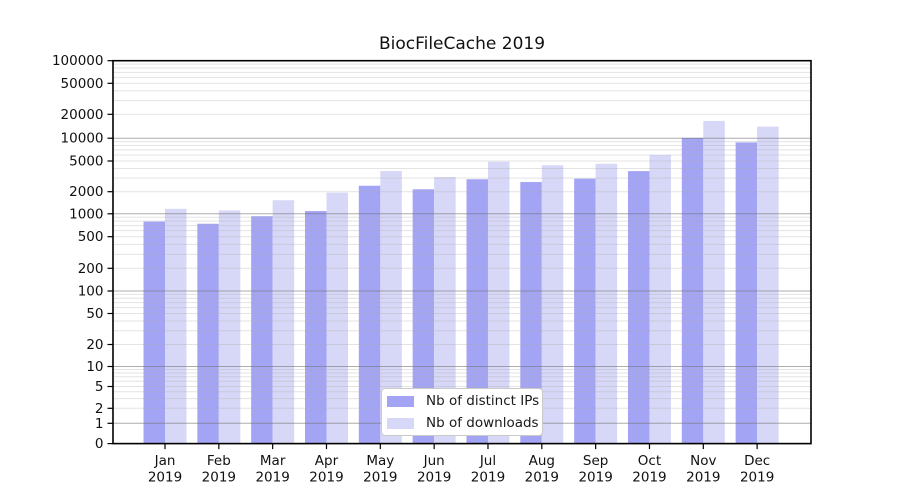  Describe the element at coordinates (462, 412) in the screenshot. I see `legend: Nb of distinct IPs Nb of downloads` at that location.